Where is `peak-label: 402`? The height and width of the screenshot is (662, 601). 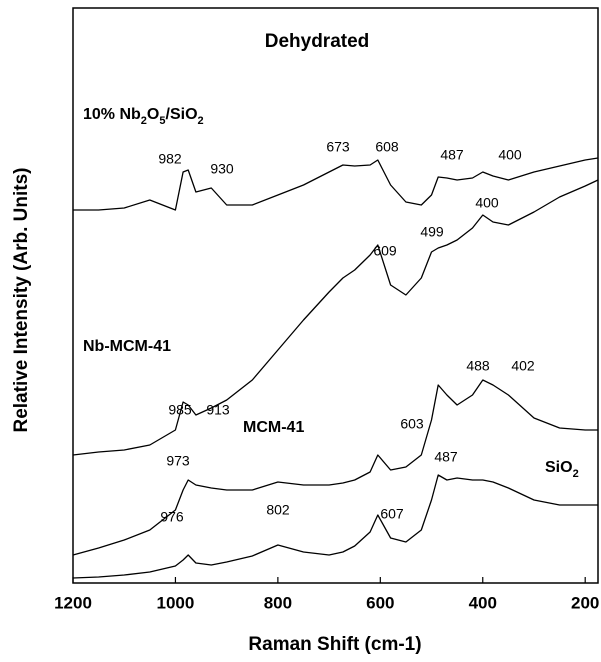 peak-label: 402 is located at coordinates (523, 366).